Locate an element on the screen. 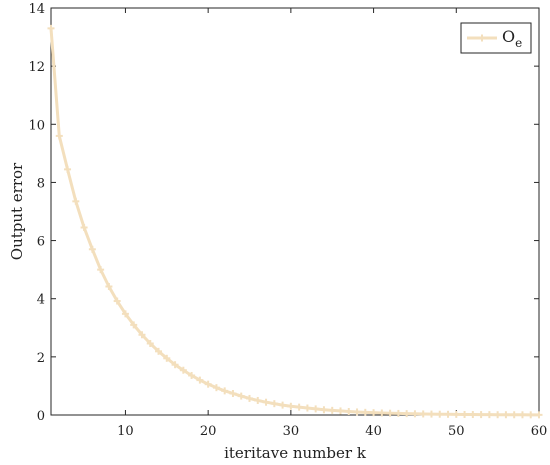 This screenshot has width=550, height=465. legend: Oe is located at coordinates (496, 38).